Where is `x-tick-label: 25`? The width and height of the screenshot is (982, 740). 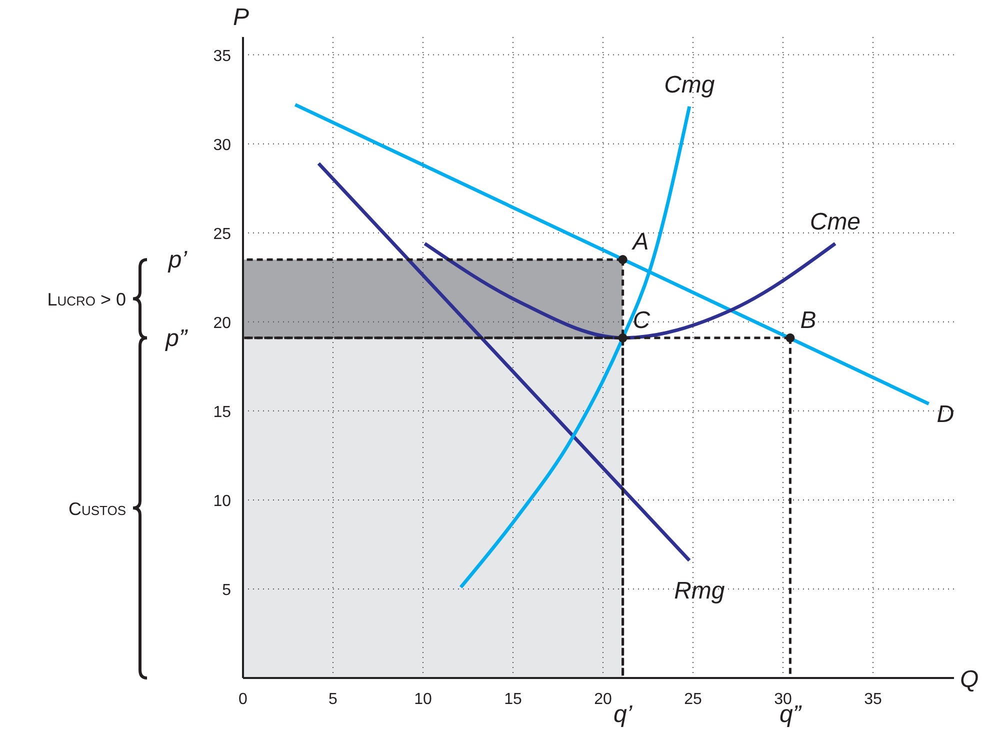
x-tick-label: 25 is located at coordinates (693, 699).